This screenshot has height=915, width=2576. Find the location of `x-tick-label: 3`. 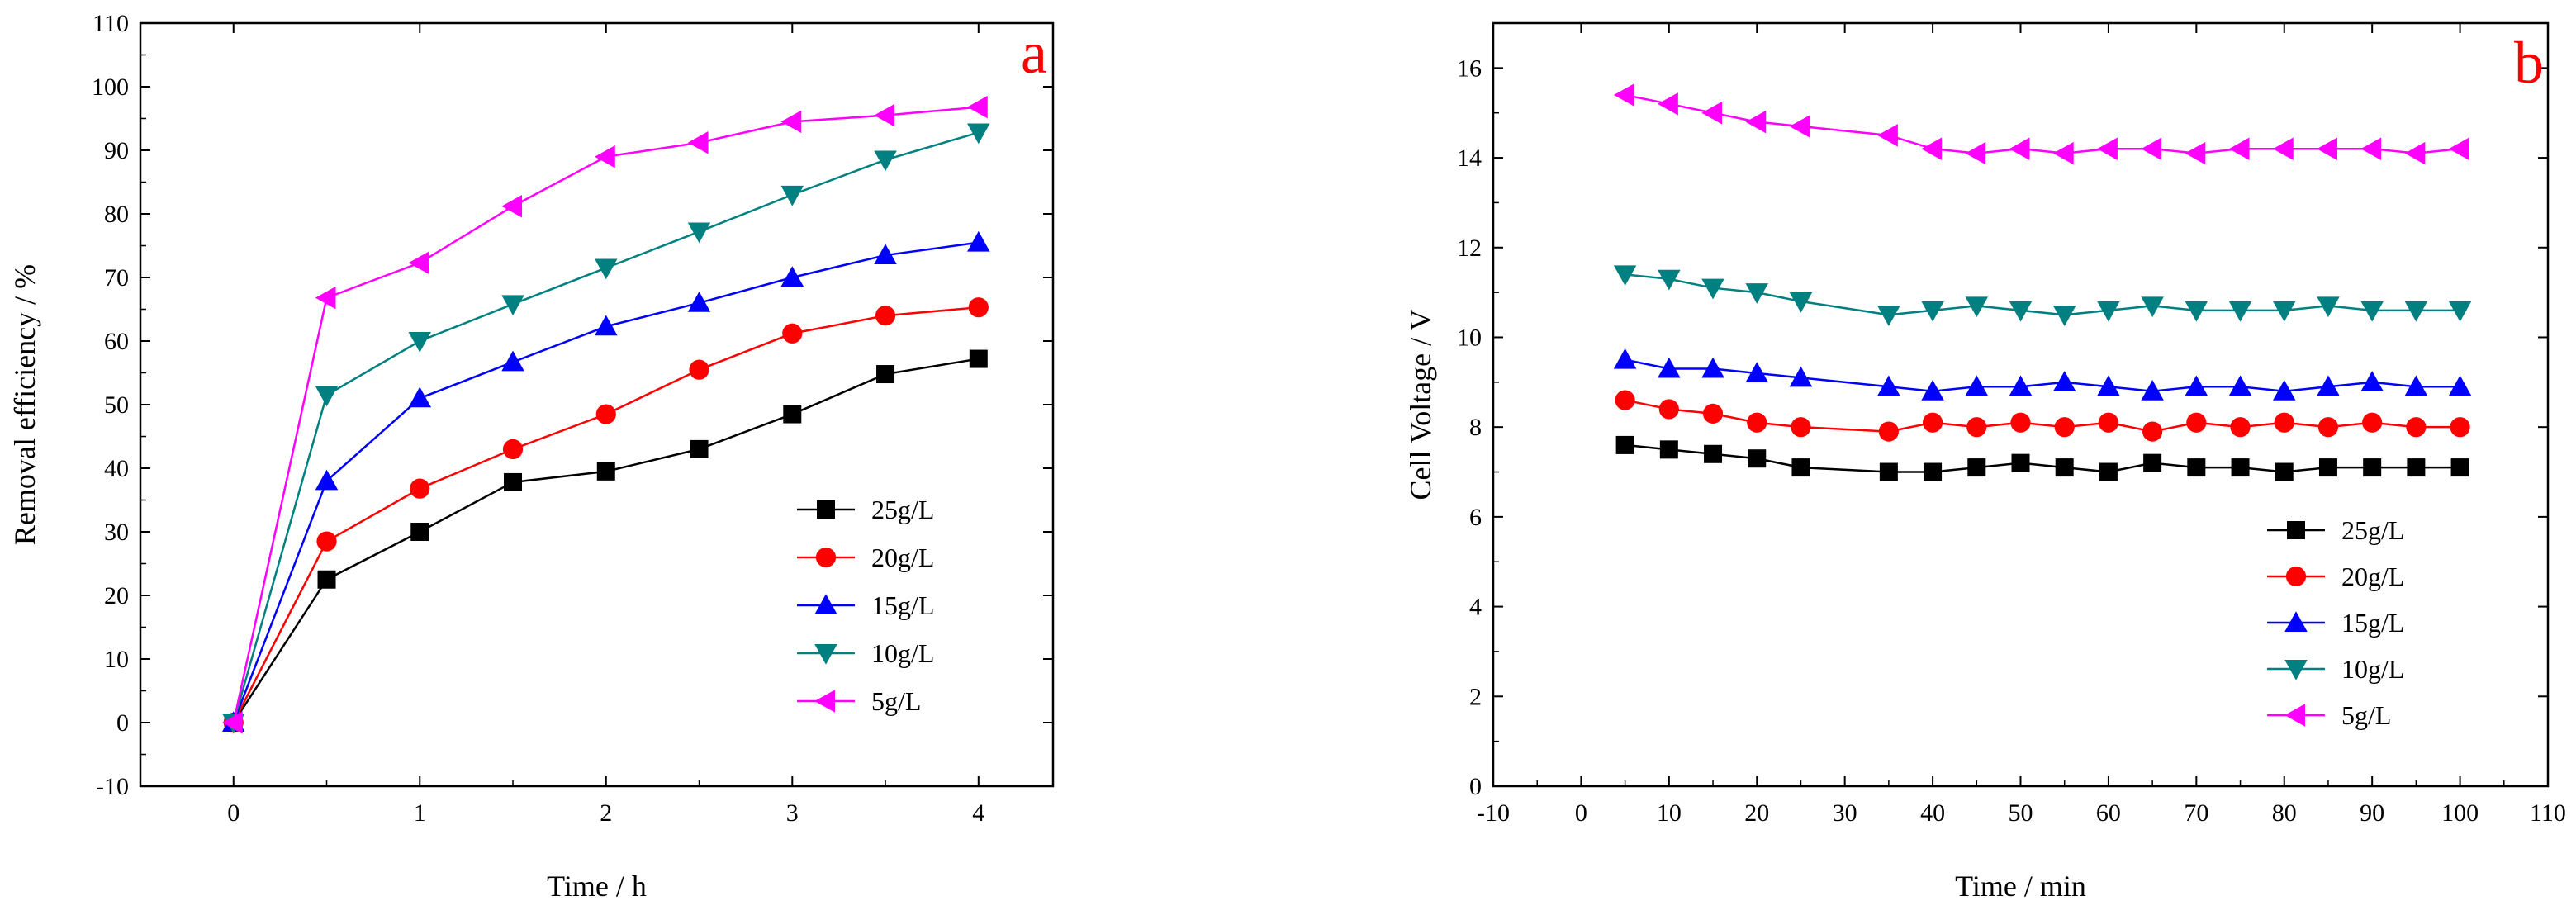

x-tick-label: 3 is located at coordinates (792, 813).